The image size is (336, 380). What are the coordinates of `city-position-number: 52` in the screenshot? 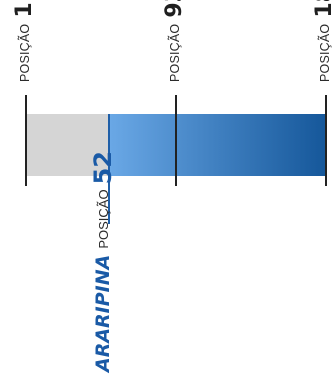 It's located at (103, 168).